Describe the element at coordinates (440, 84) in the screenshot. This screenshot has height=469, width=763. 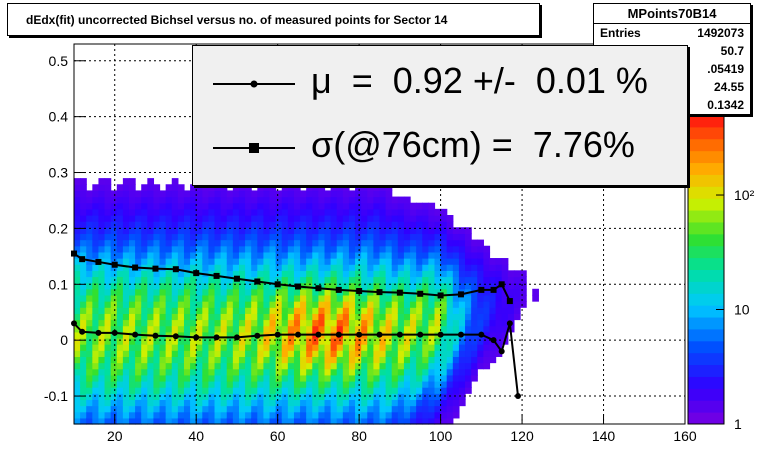
I see `legend-entry-mu: μ = 0.92 +/- 0.01 %` at that location.